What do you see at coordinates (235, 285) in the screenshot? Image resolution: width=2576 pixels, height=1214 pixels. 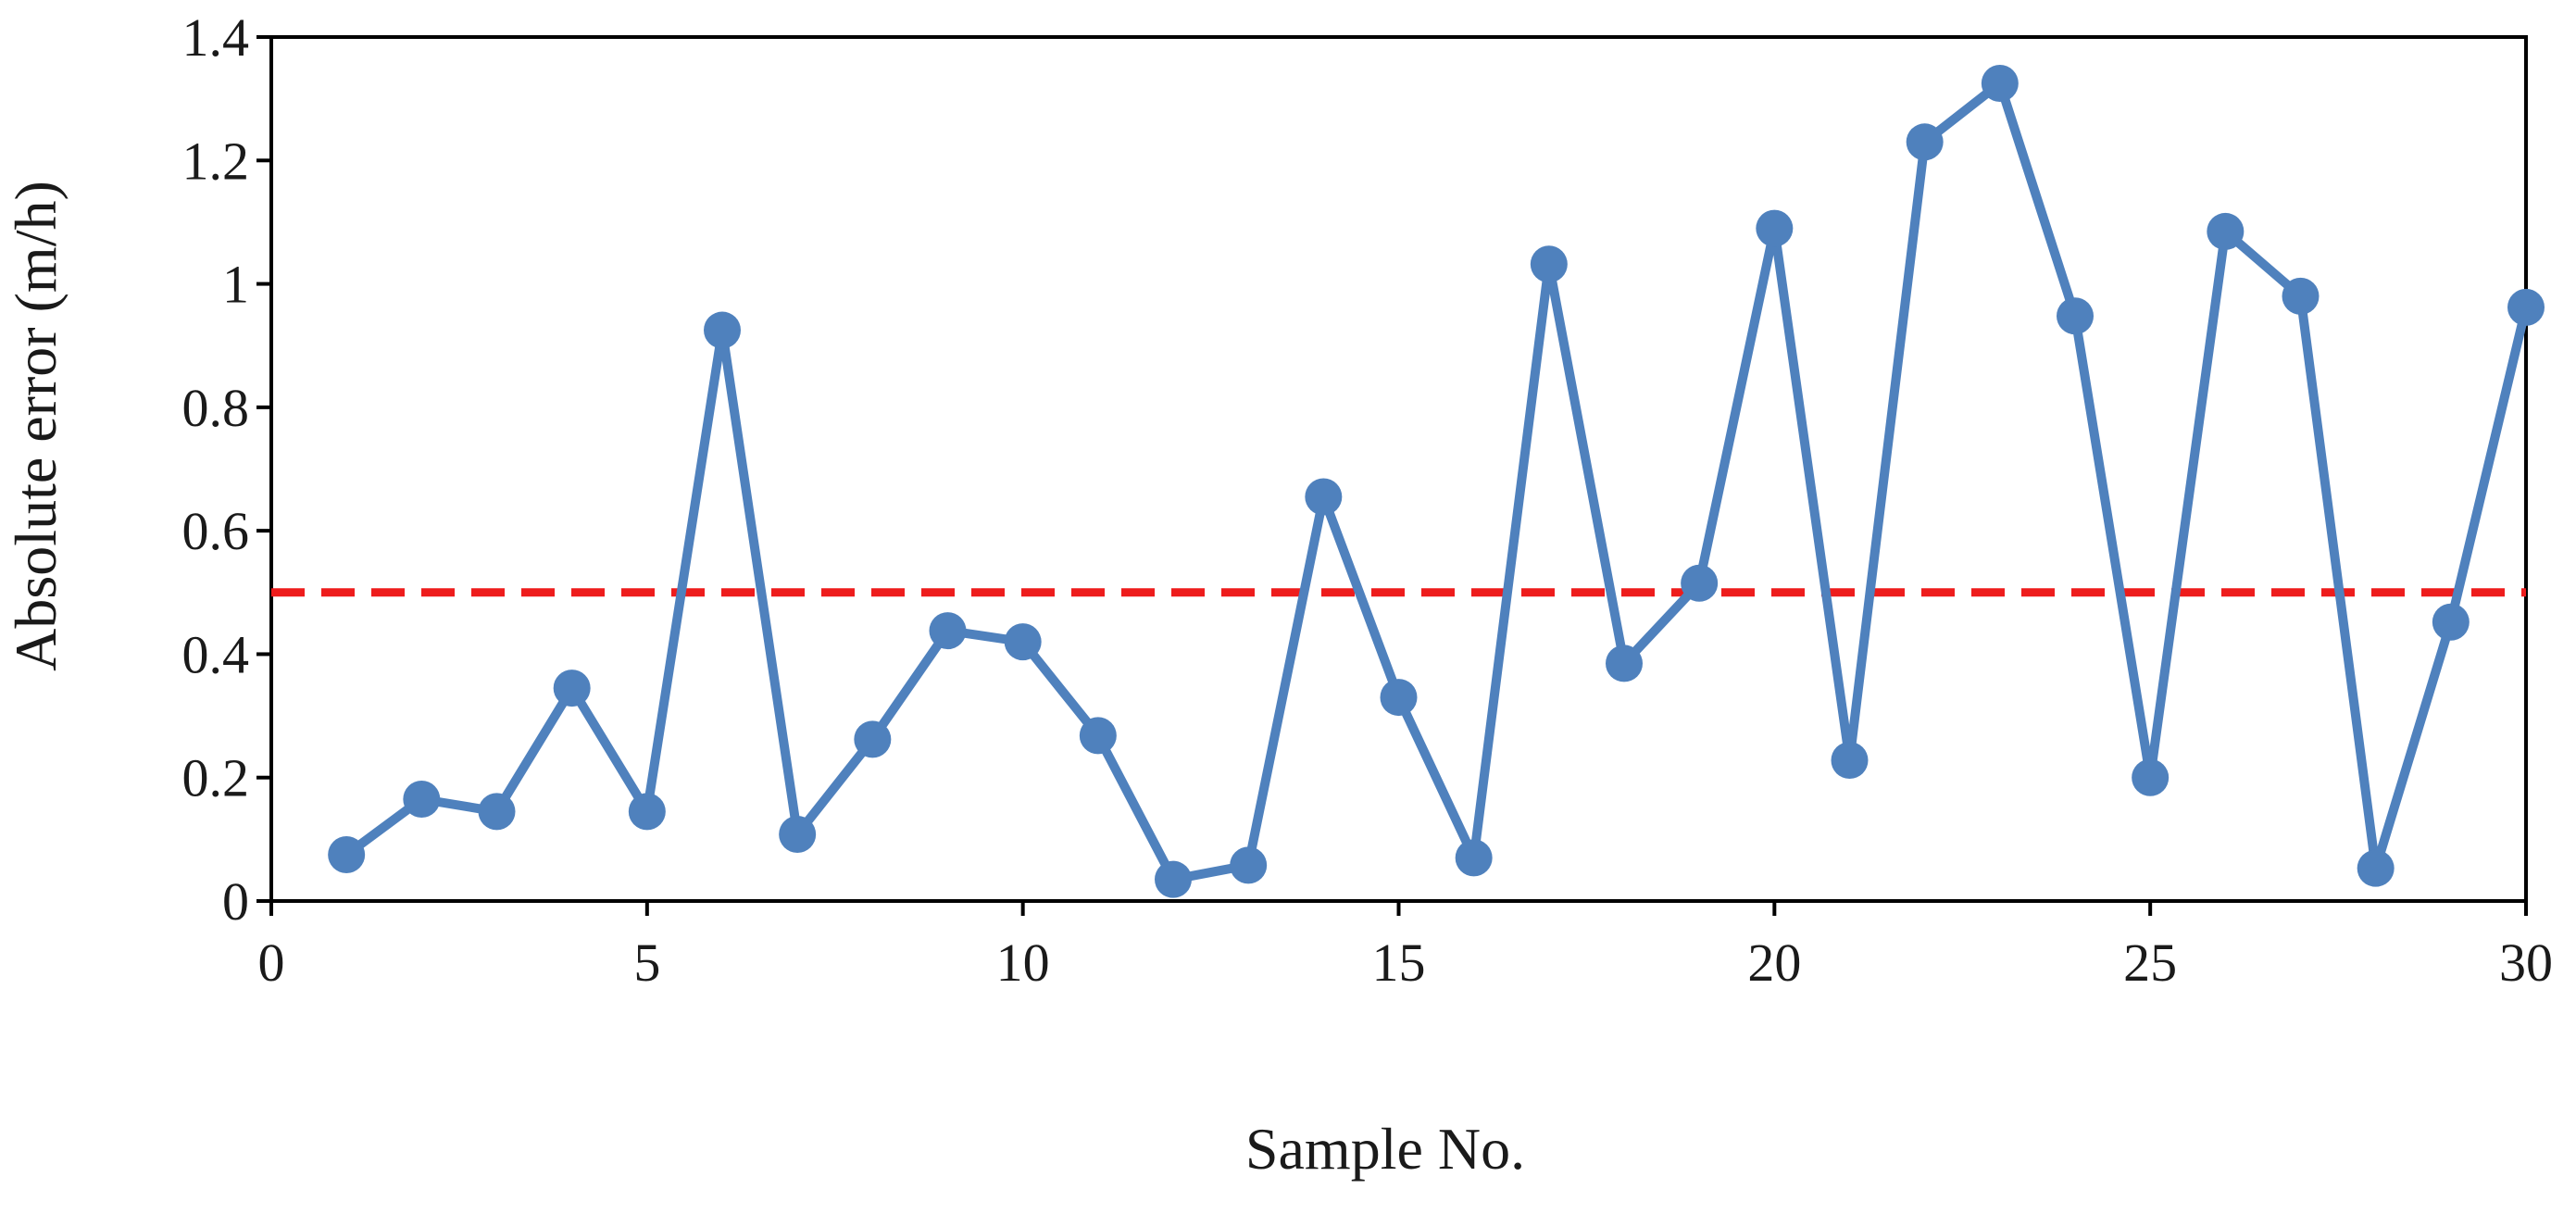 I see `y-tick-label: 1` at bounding box center [235, 285].